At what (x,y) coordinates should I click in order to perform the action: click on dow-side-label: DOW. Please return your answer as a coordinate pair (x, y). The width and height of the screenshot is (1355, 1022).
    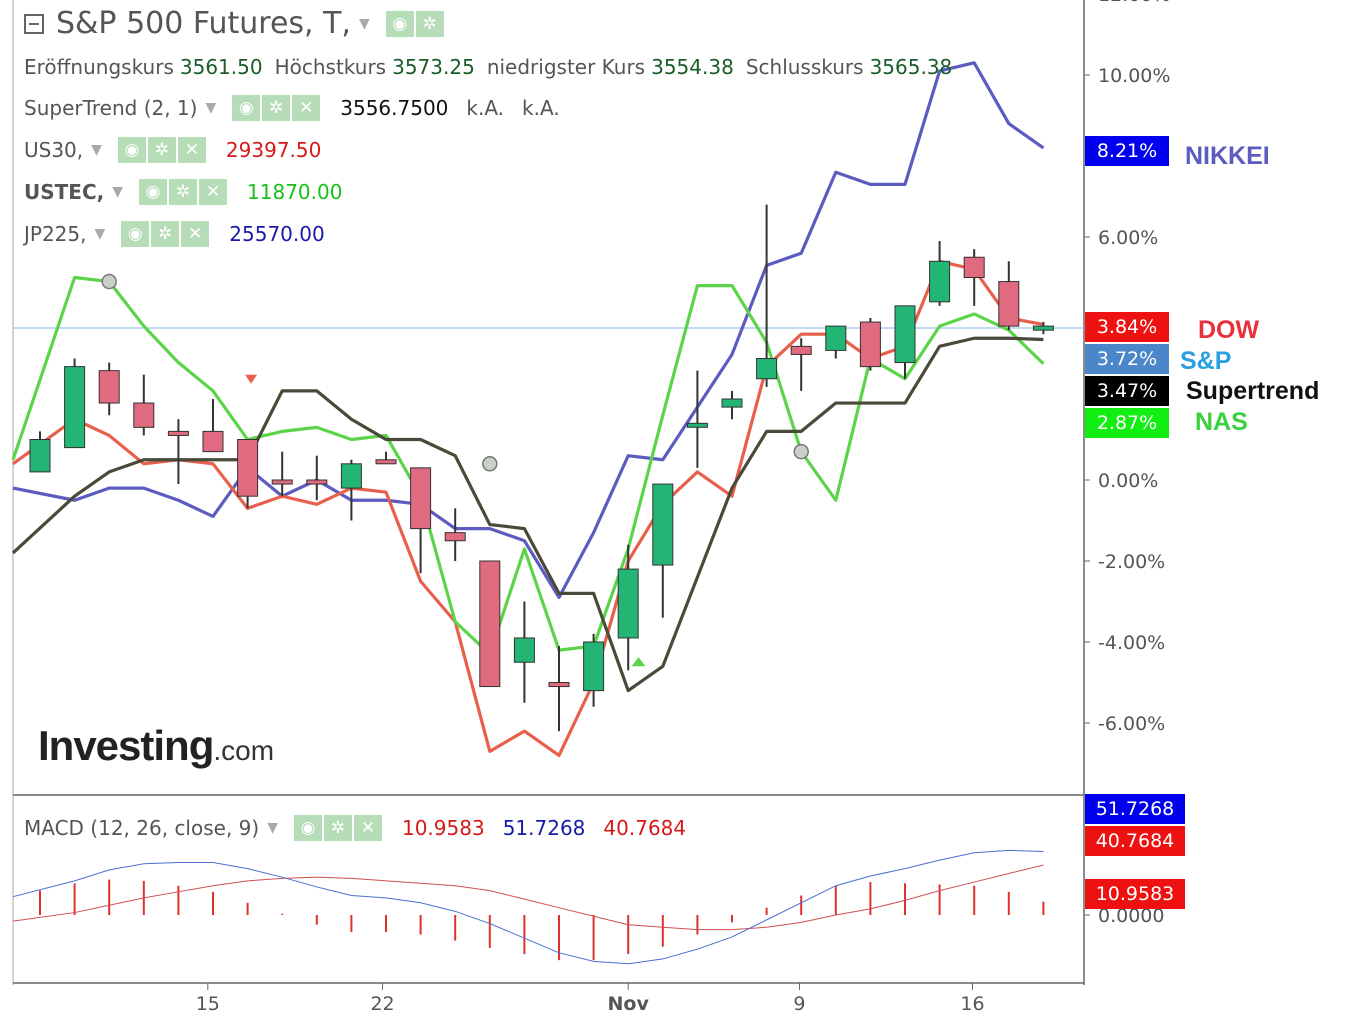
    Looking at the image, I should click on (1229, 330).